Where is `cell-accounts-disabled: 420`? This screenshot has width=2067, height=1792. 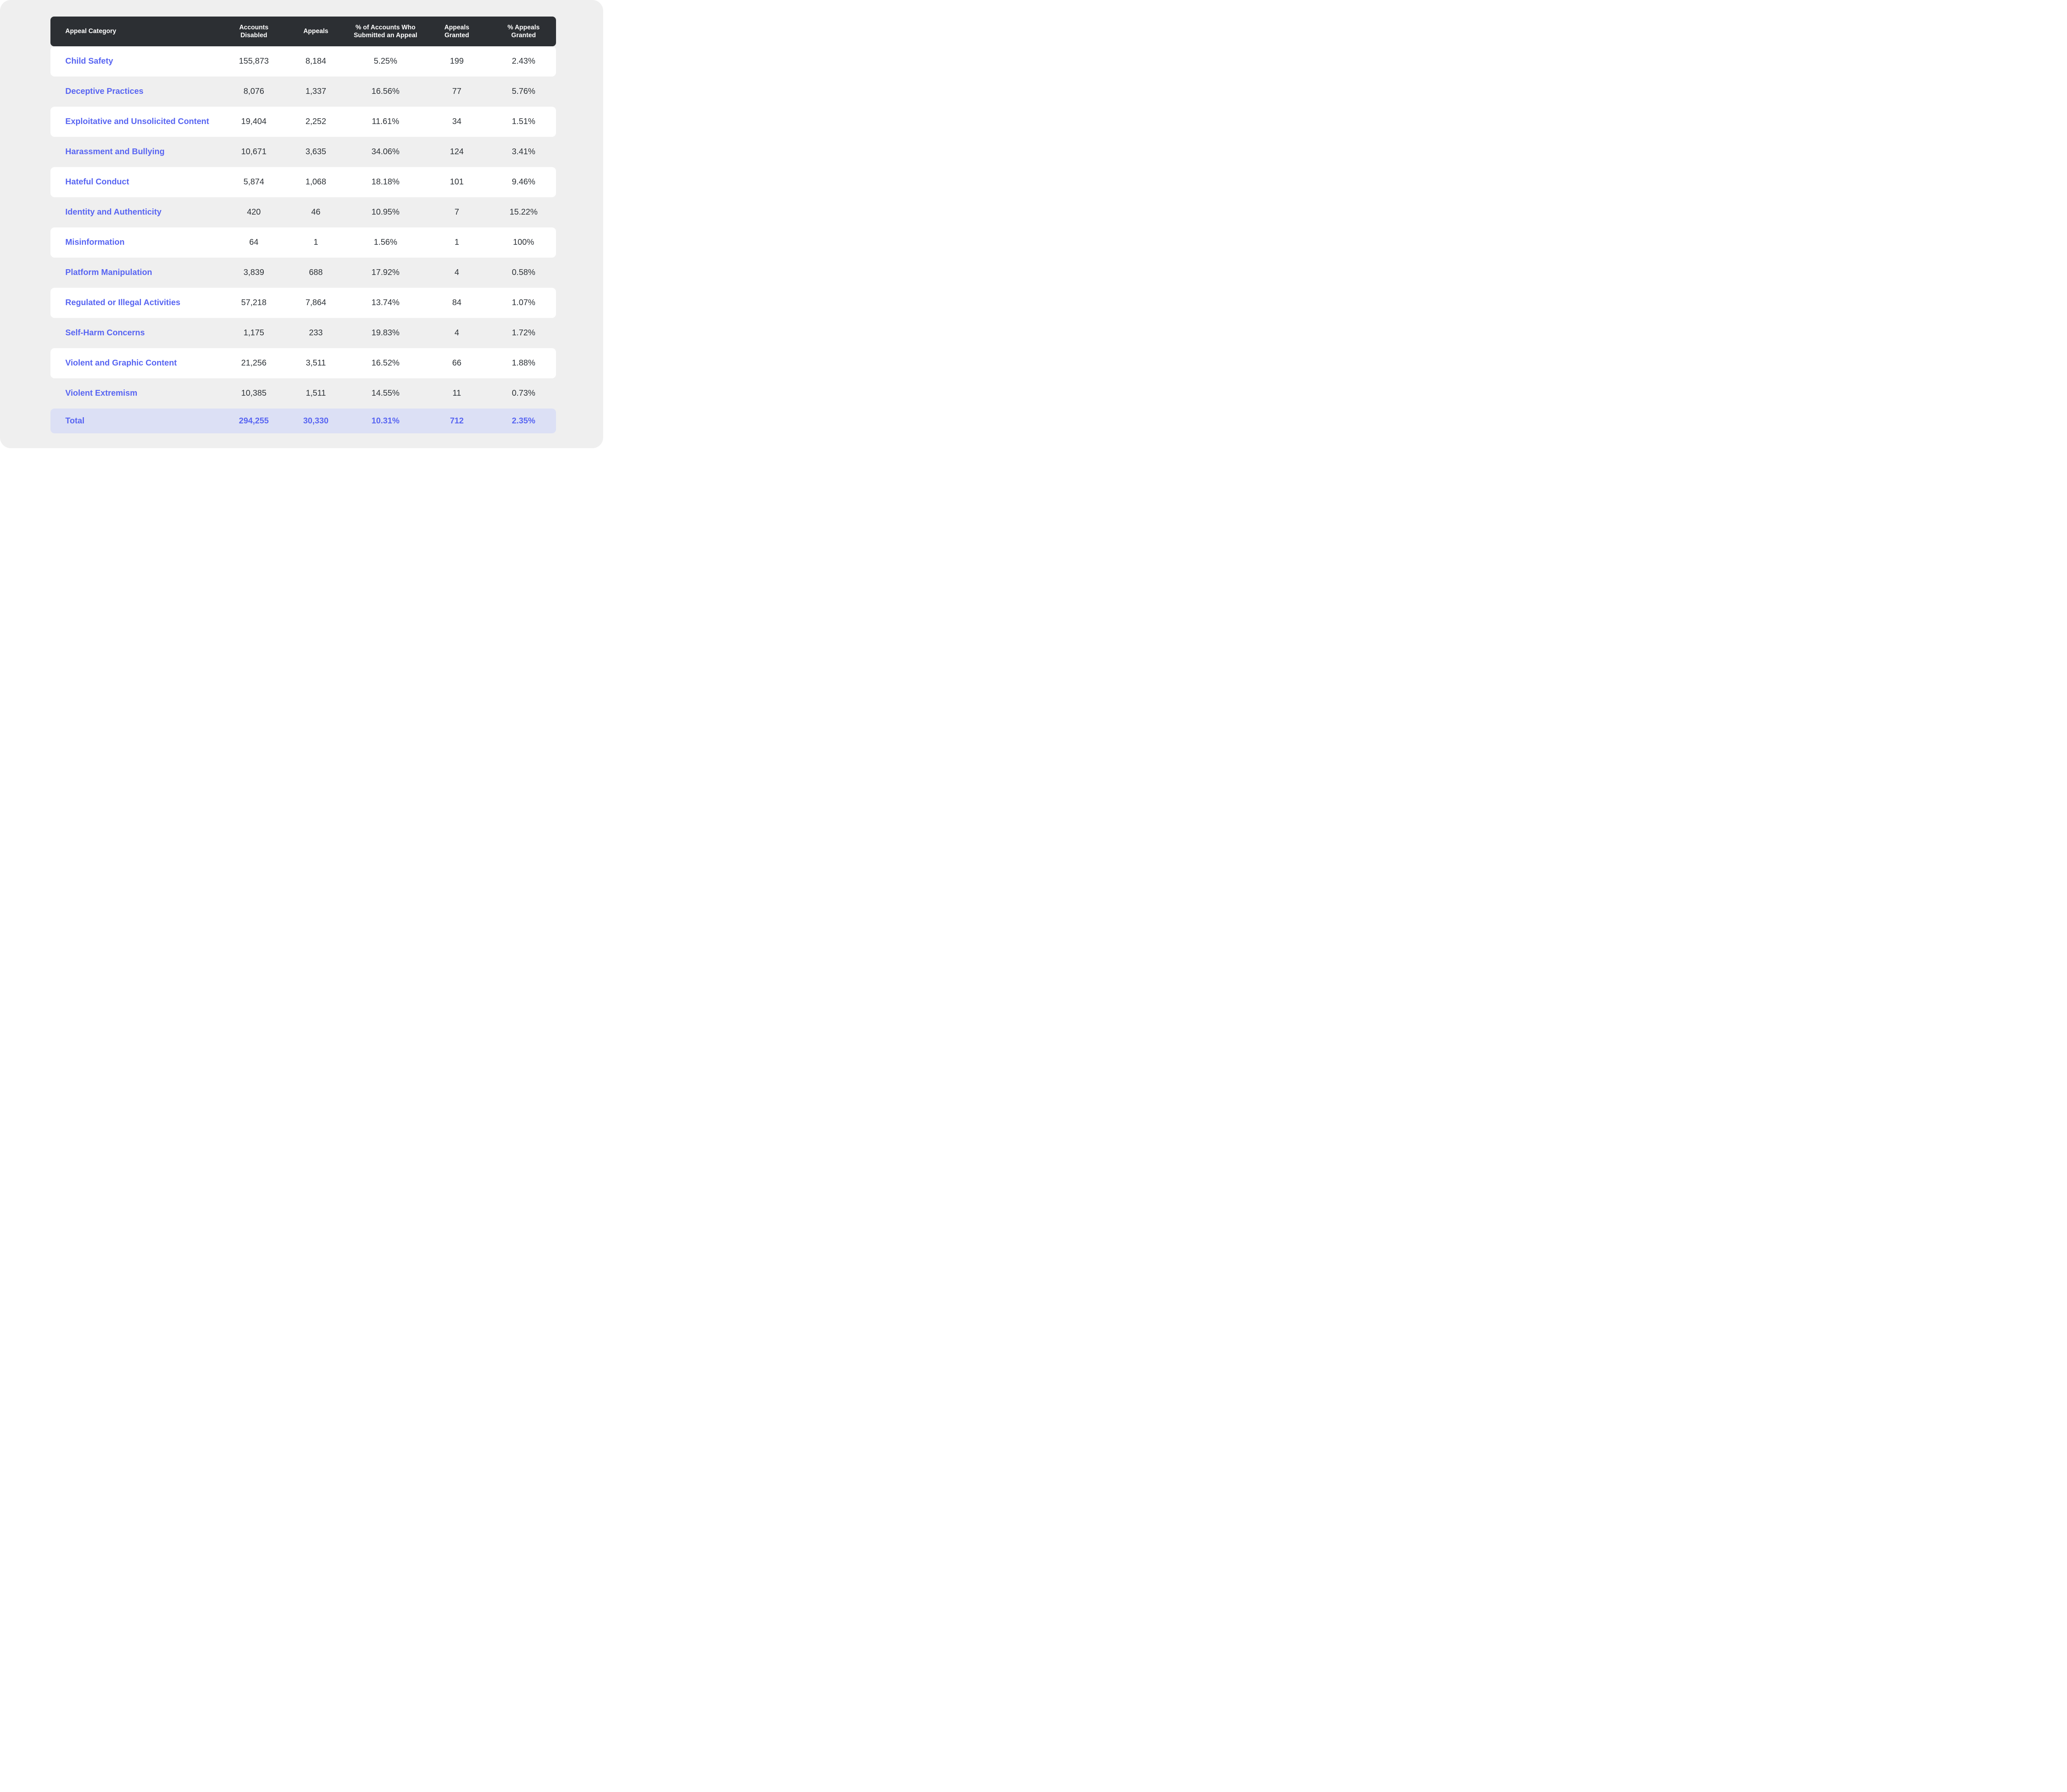 cell-accounts-disabled: 420 is located at coordinates (254, 212).